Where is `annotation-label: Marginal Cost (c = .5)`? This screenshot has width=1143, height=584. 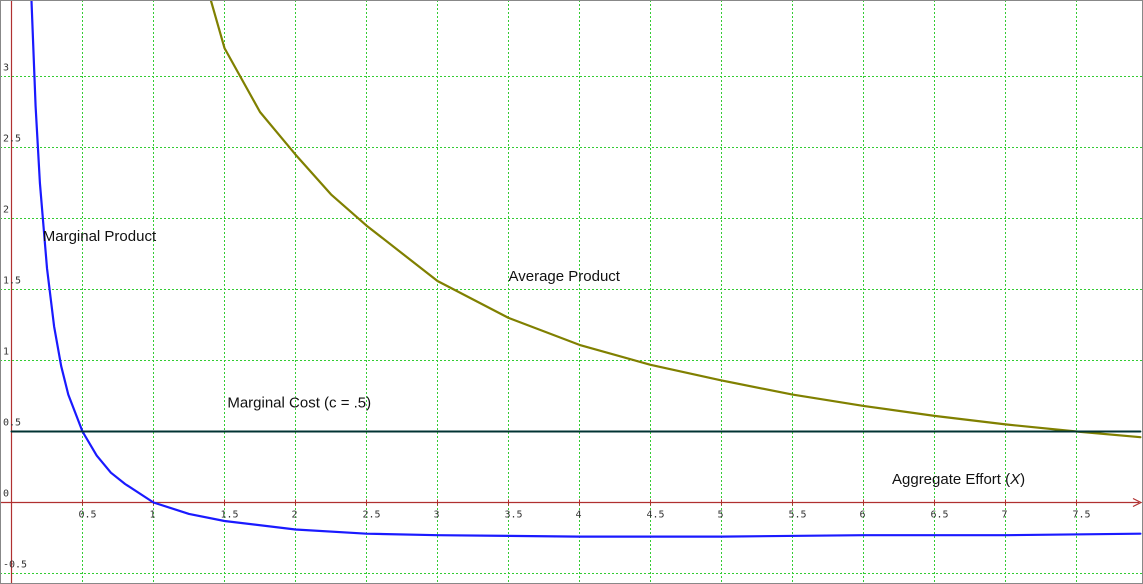 annotation-label: Marginal Cost (c = .5) is located at coordinates (299, 402).